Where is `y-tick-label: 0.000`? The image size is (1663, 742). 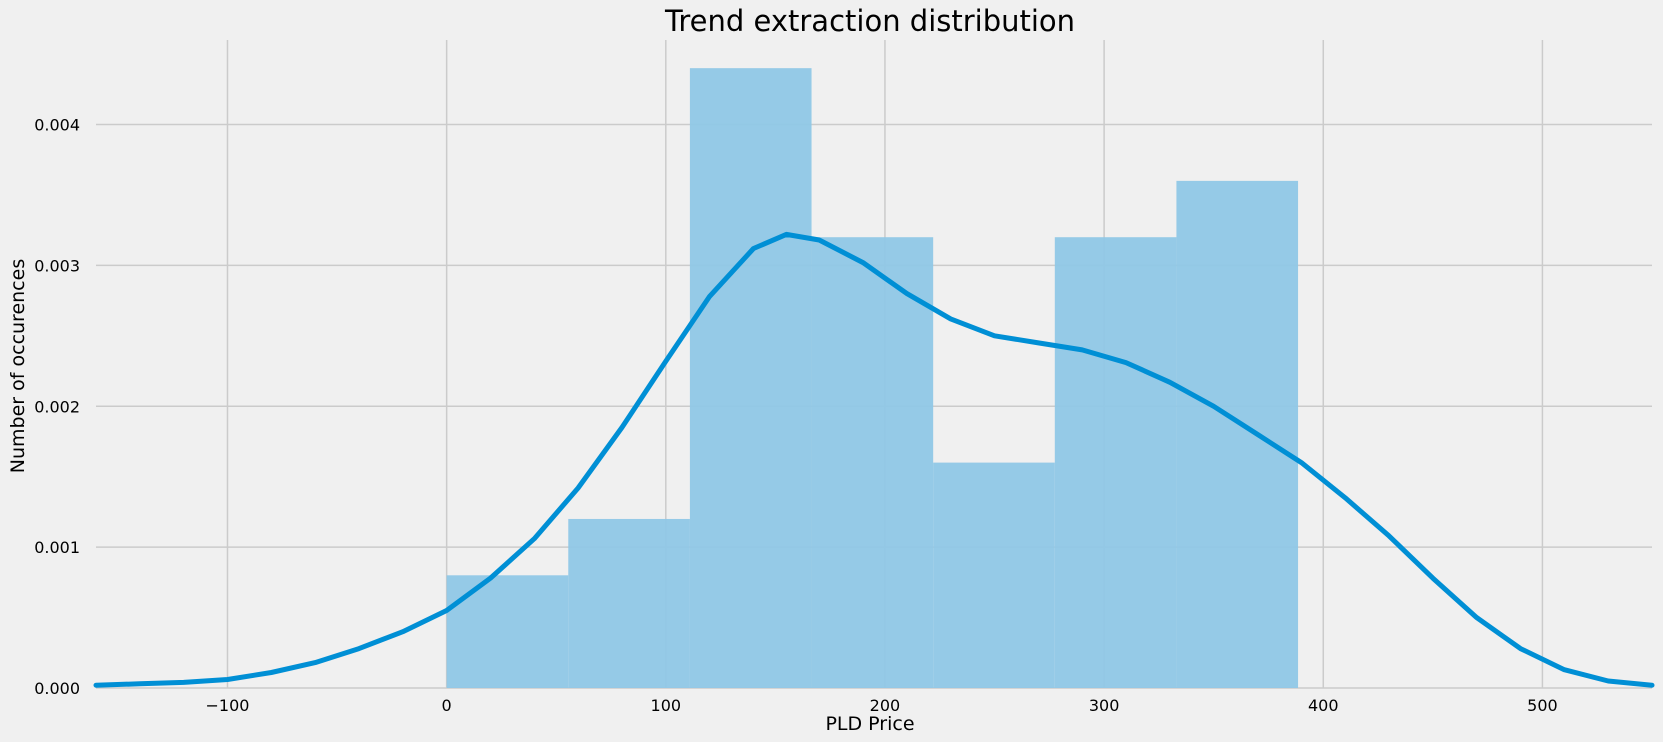 y-tick-label: 0.000 is located at coordinates (57, 688).